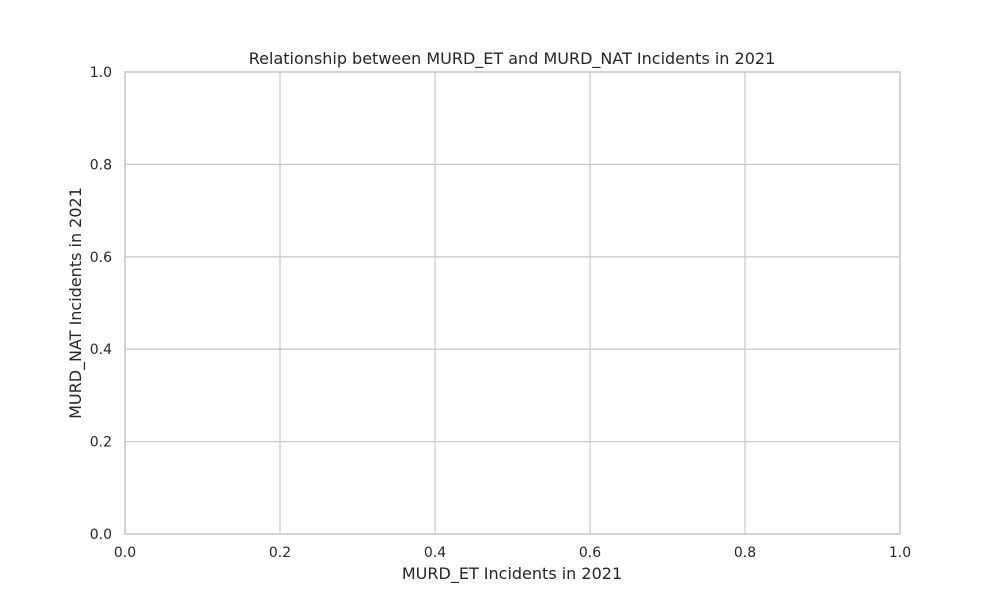  What do you see at coordinates (900, 553) in the screenshot?
I see `x-tick-label: 1.0` at bounding box center [900, 553].